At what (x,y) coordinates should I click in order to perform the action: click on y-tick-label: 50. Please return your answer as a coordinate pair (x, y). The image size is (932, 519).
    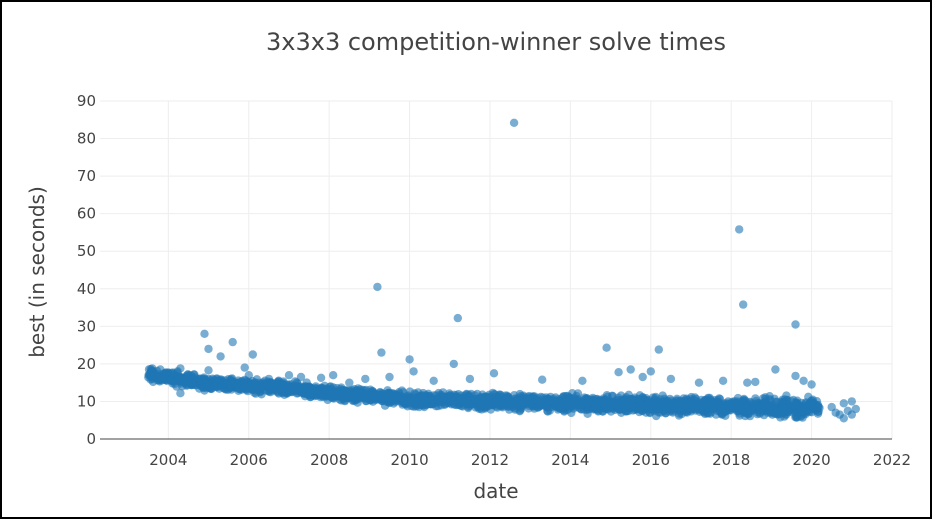
    Looking at the image, I should click on (86, 251).